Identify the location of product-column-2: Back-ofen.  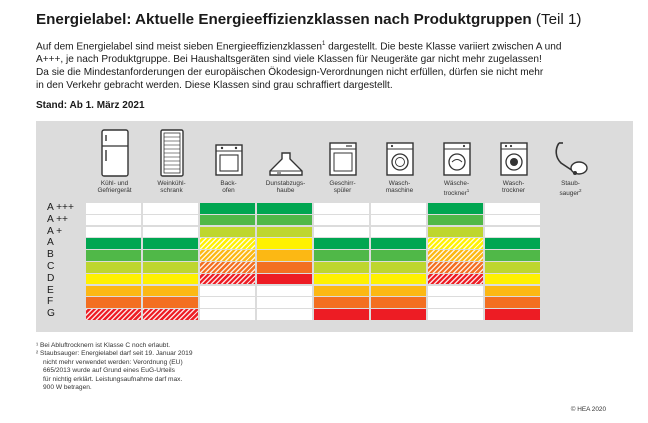
(228, 161).